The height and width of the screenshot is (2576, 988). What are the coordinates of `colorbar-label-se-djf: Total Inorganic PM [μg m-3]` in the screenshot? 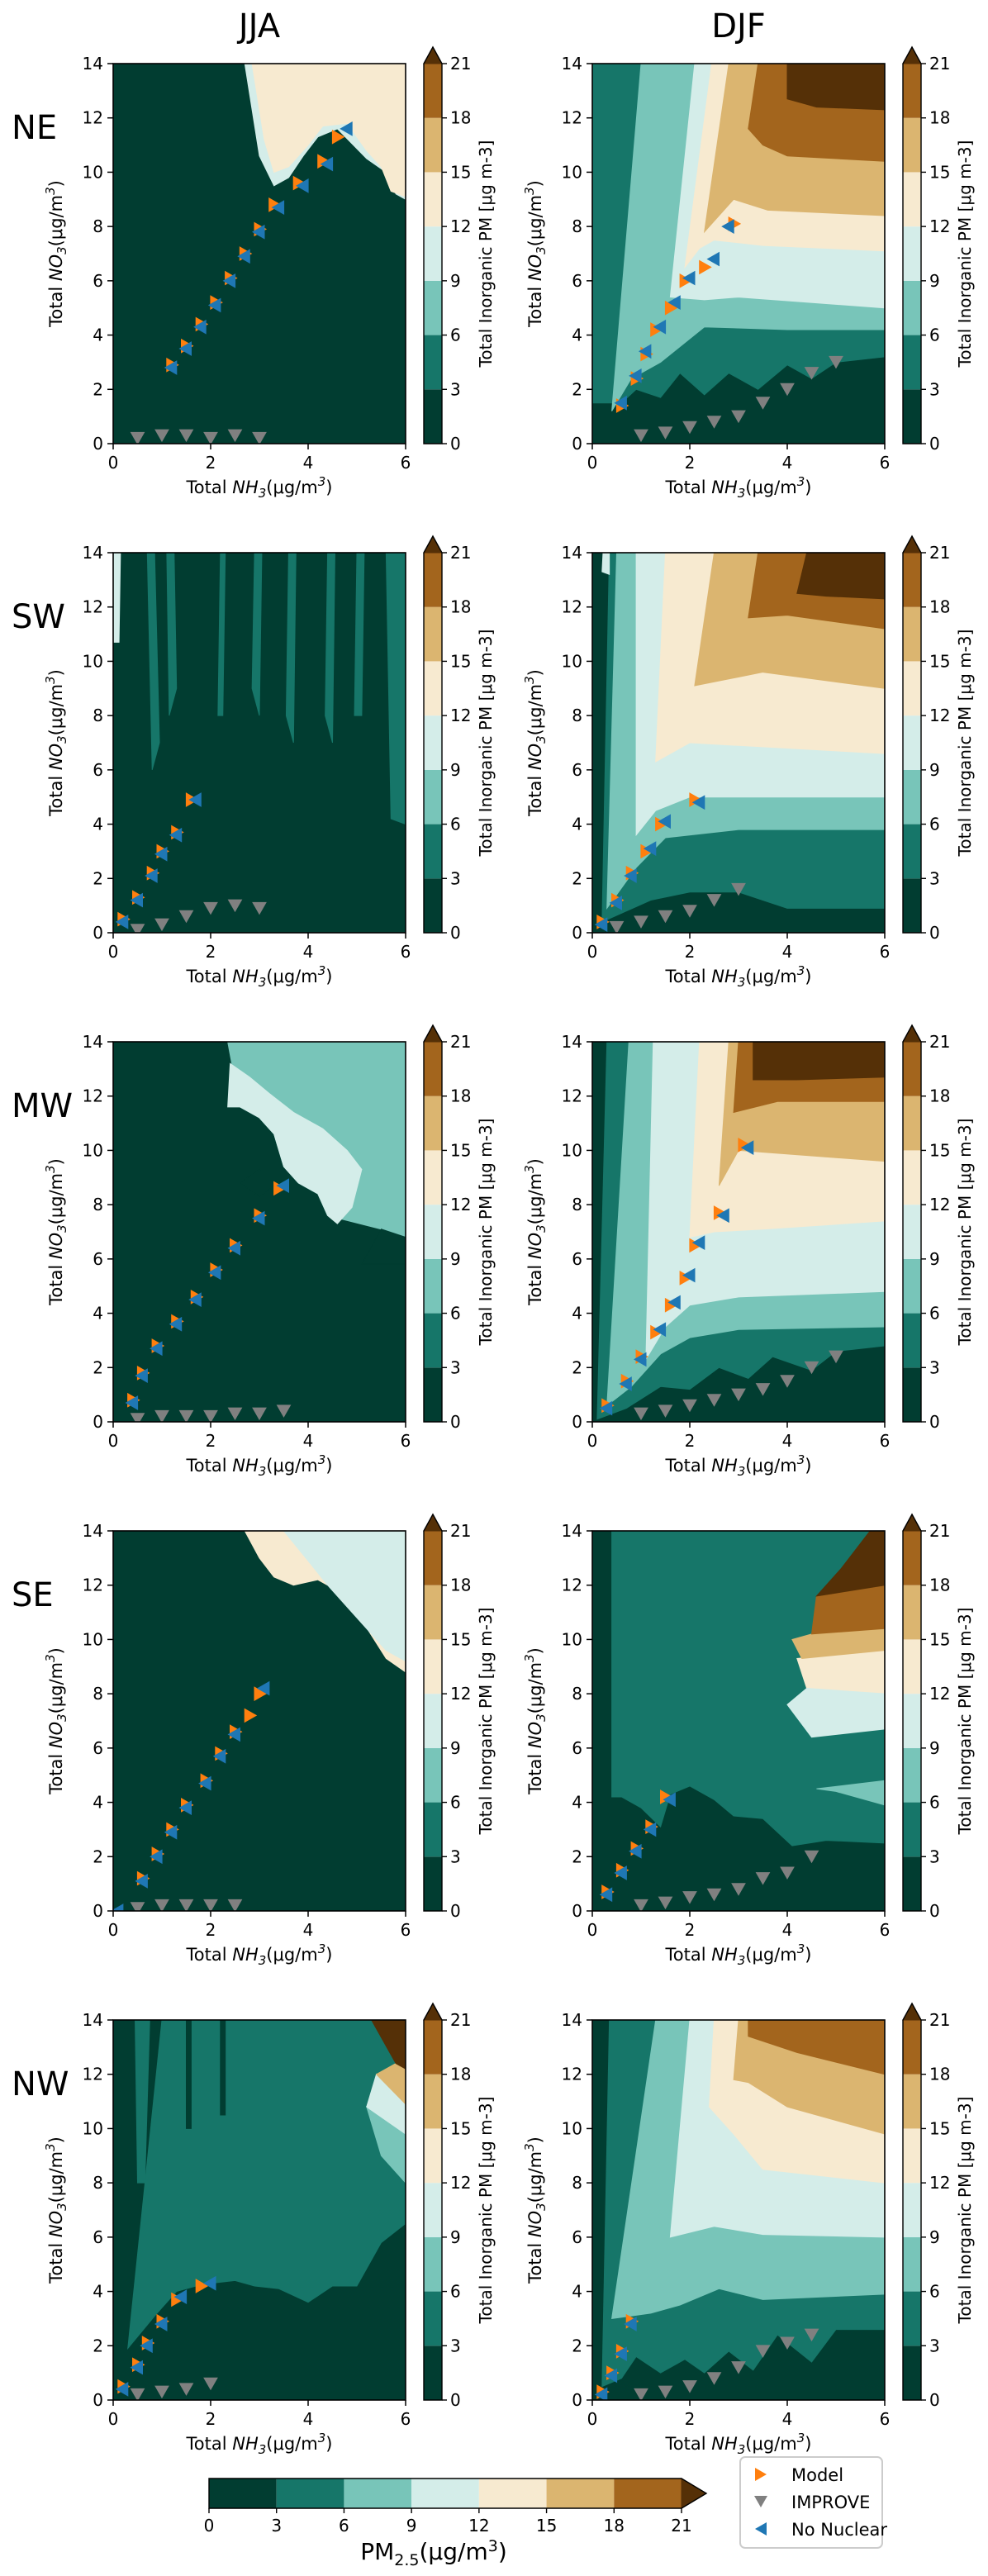 It's located at (965, 1722).